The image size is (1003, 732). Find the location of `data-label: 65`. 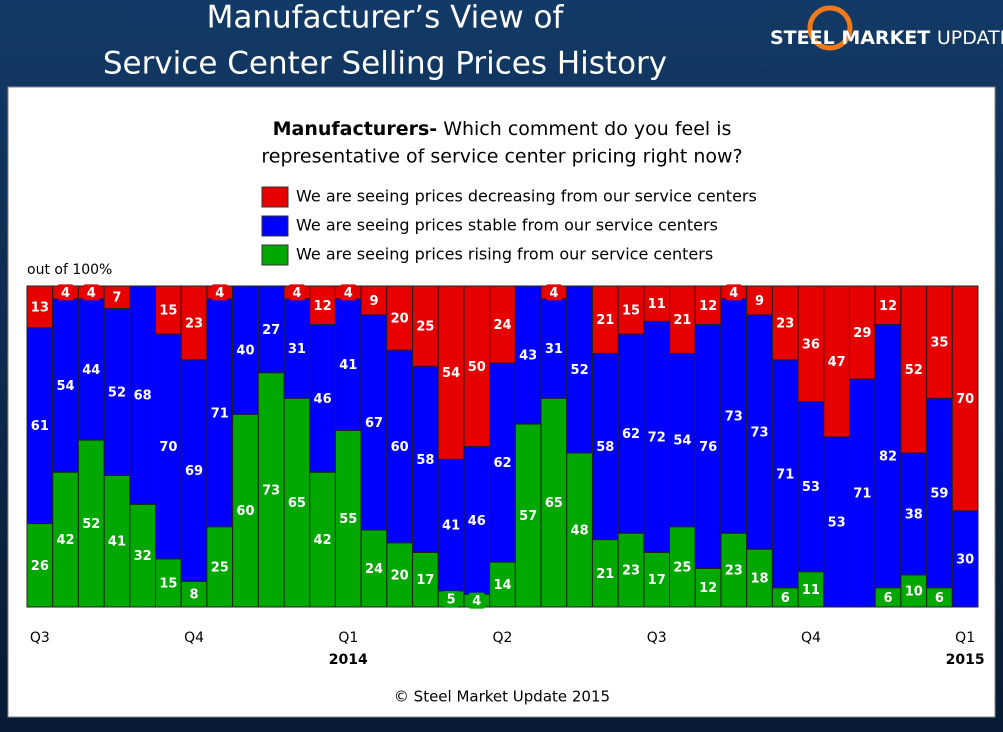

data-label: 65 is located at coordinates (554, 503).